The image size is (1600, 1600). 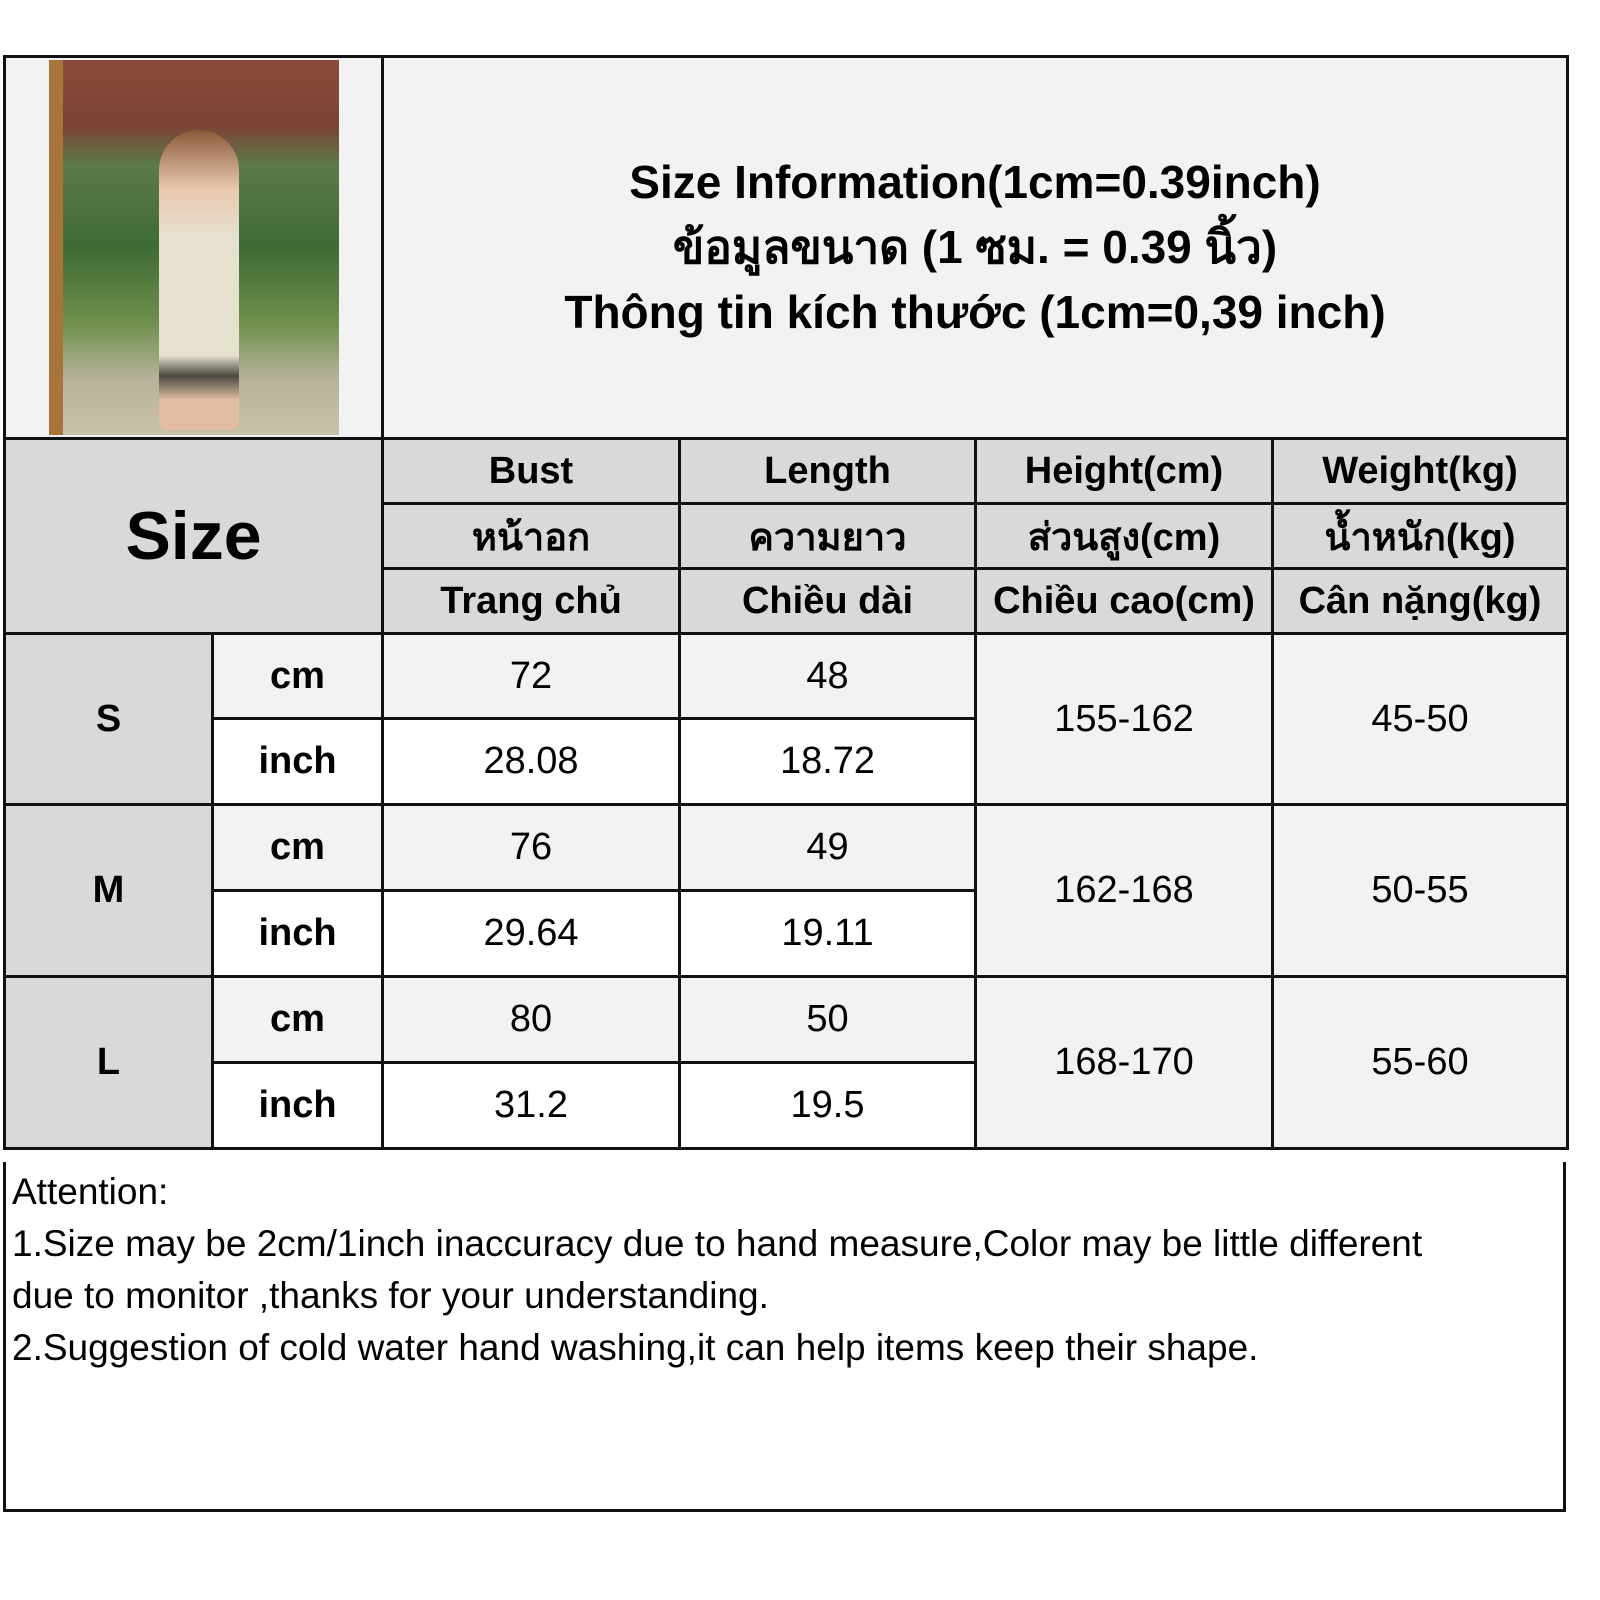 What do you see at coordinates (193, 536) in the screenshot?
I see `size-header: Size` at bounding box center [193, 536].